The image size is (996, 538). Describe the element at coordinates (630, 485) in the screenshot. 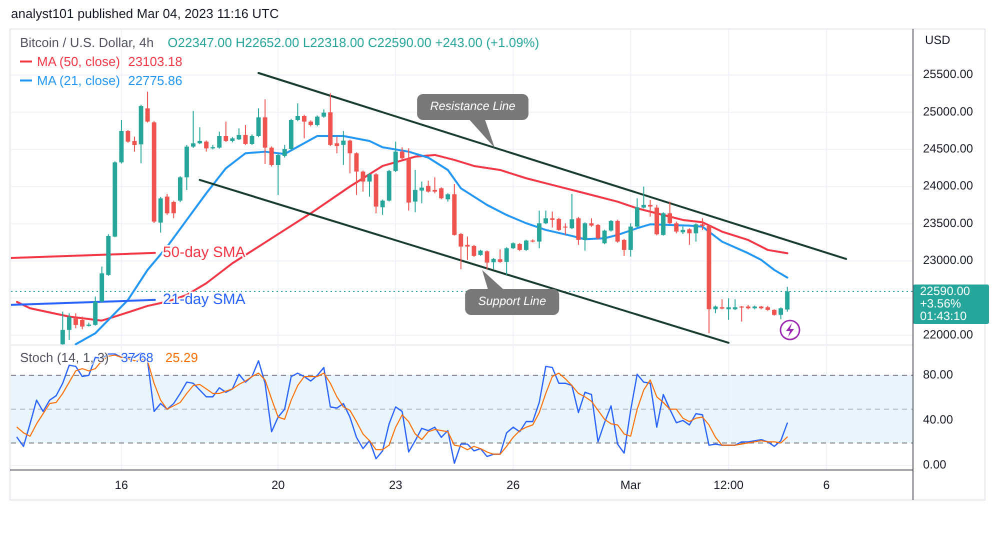

I see `x-tick-label: Mar` at that location.